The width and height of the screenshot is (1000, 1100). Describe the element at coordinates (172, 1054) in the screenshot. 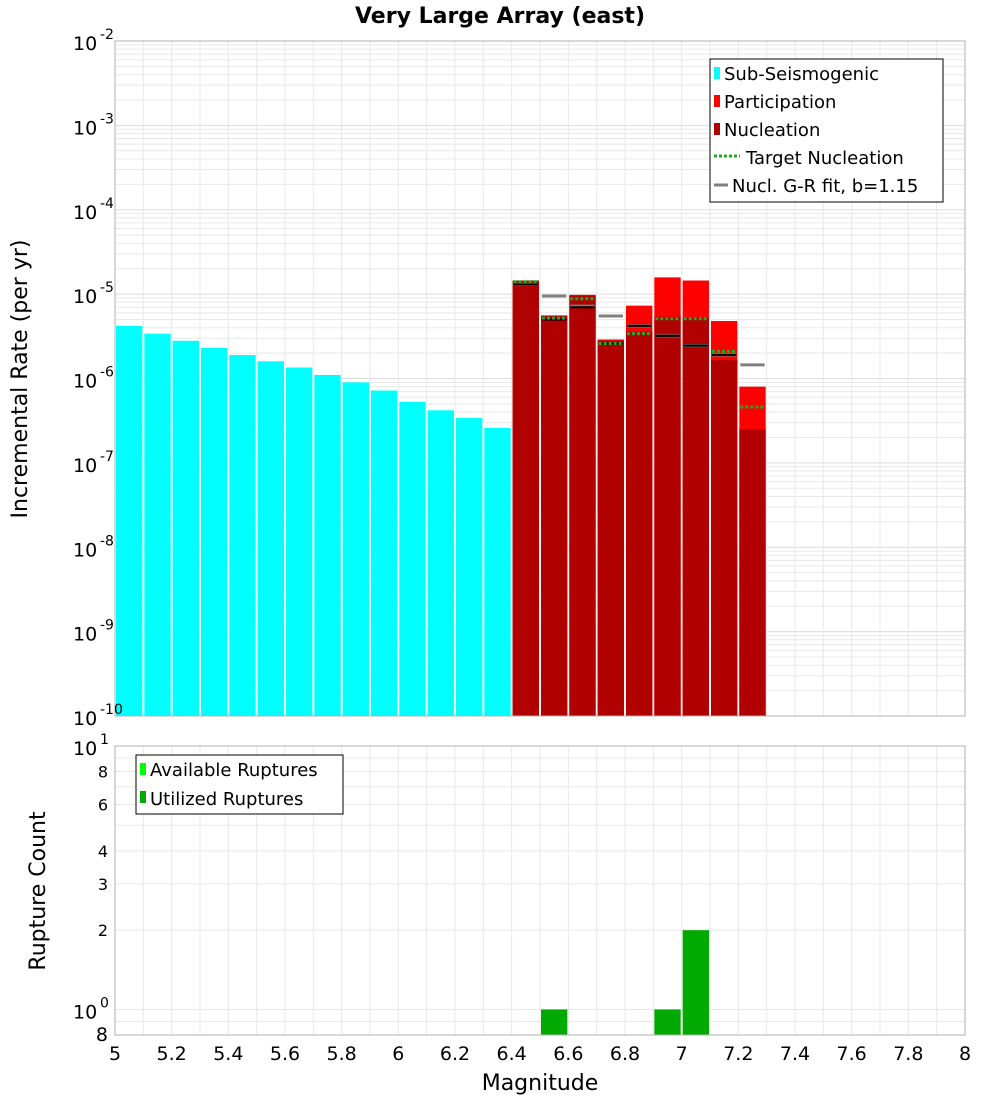

I see `x-tick-label: 5.2` at that location.